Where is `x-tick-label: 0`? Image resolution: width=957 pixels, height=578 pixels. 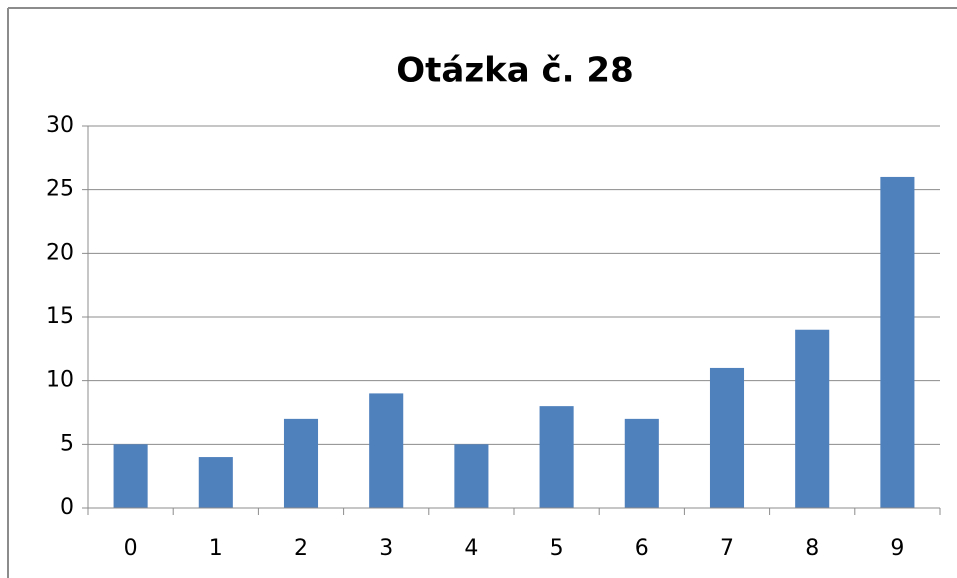 x-tick-label: 0 is located at coordinates (131, 548).